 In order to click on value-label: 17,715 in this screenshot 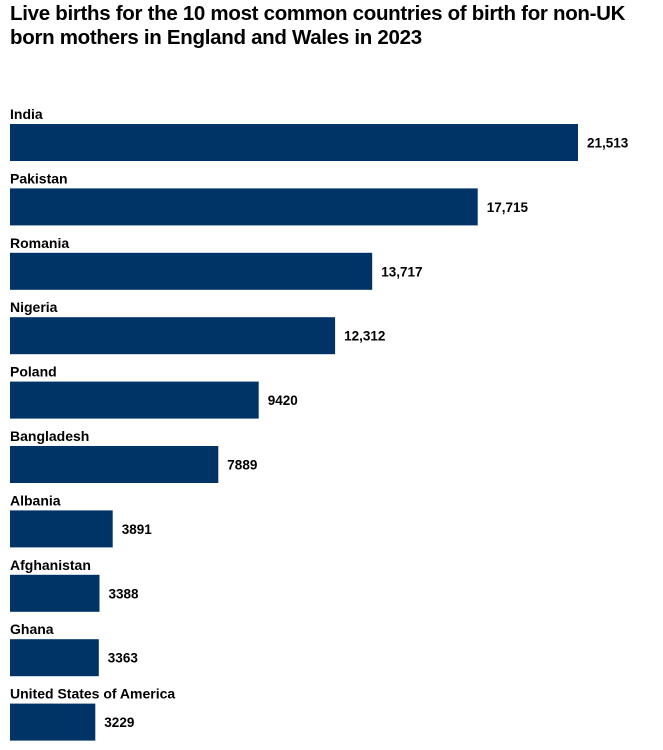, I will do `click(508, 207)`.